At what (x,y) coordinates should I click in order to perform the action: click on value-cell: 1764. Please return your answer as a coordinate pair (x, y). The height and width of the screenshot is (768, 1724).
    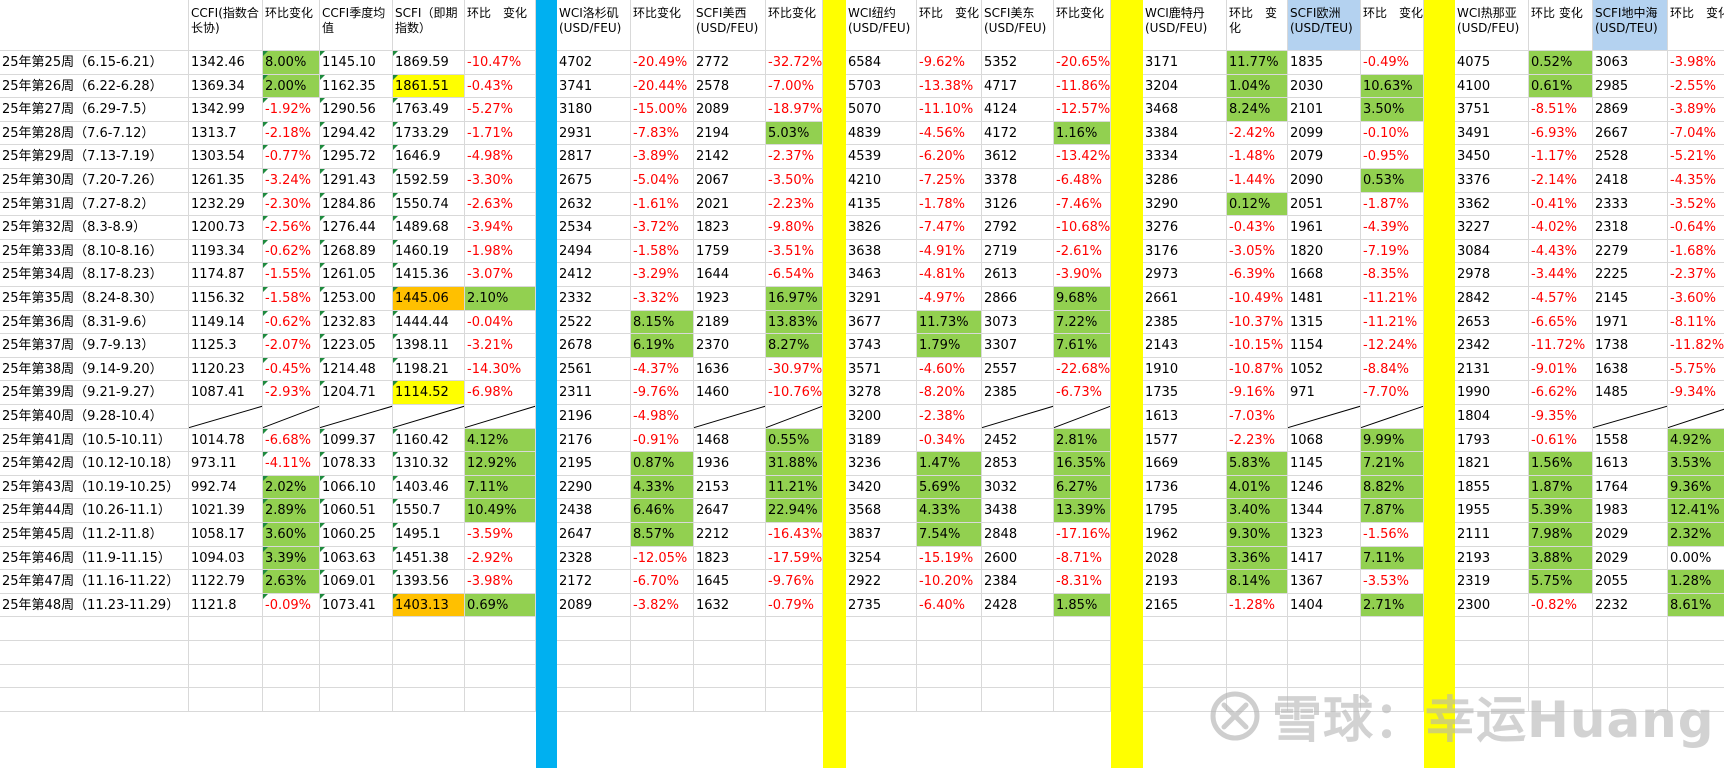
    Looking at the image, I should click on (1630, 487).